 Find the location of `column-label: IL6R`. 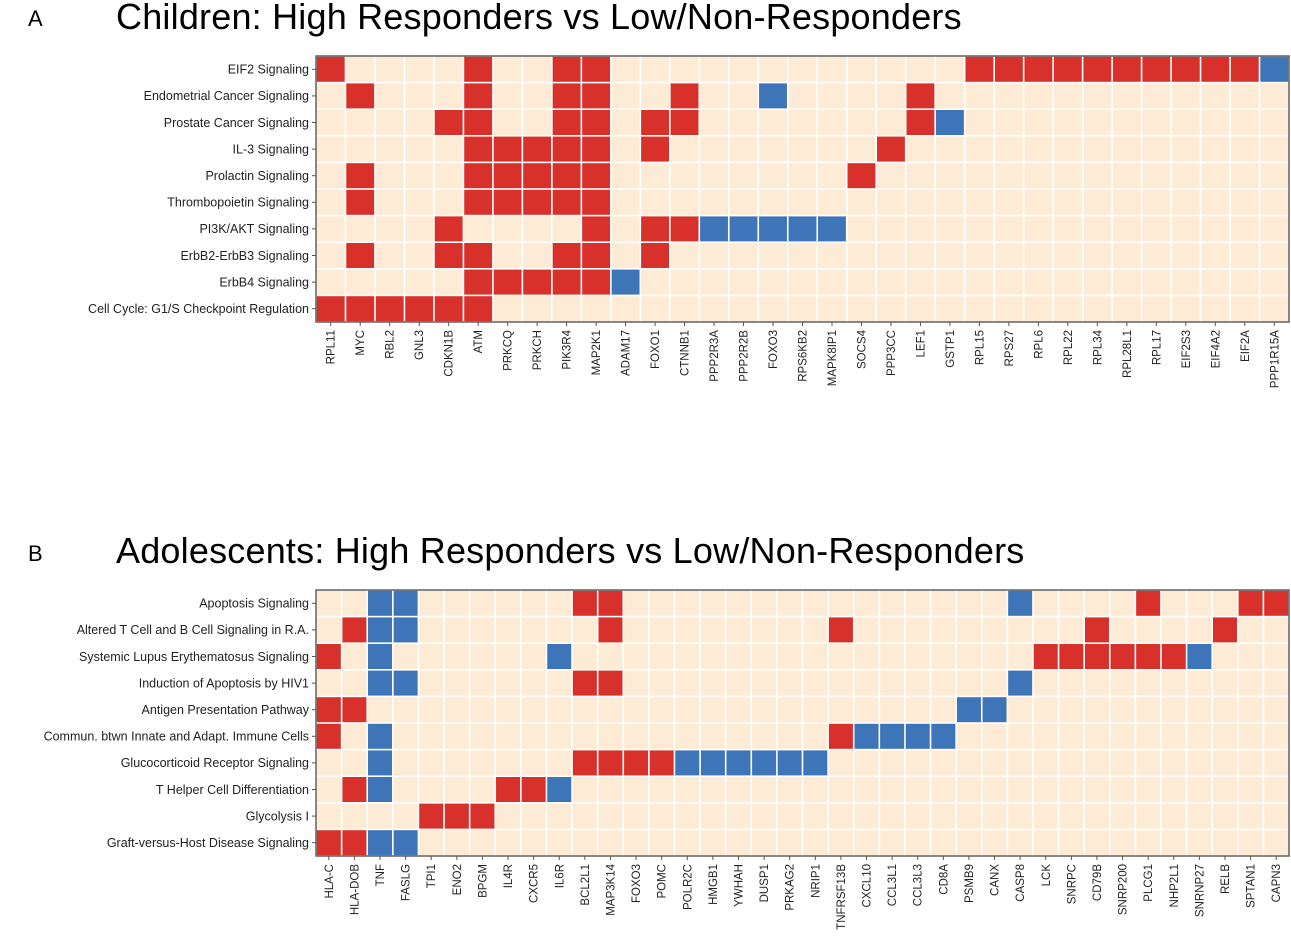

column-label: IL6R is located at coordinates (560, 876).